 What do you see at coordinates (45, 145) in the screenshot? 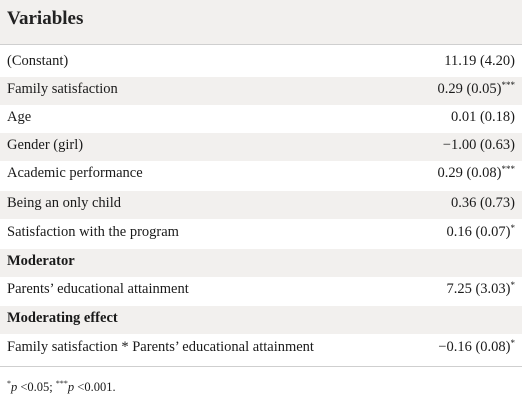
I see `row-label: Gender (girl)` at bounding box center [45, 145].